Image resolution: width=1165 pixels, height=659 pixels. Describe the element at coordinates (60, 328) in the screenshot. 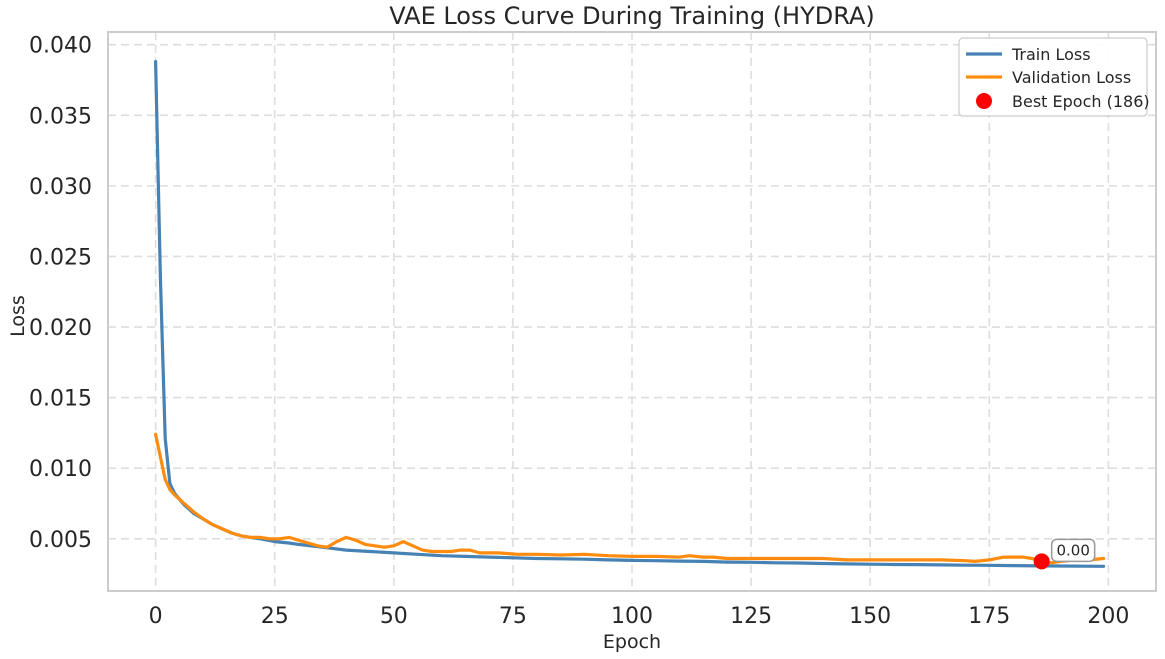

I see `y-tick-label: 0.020` at that location.